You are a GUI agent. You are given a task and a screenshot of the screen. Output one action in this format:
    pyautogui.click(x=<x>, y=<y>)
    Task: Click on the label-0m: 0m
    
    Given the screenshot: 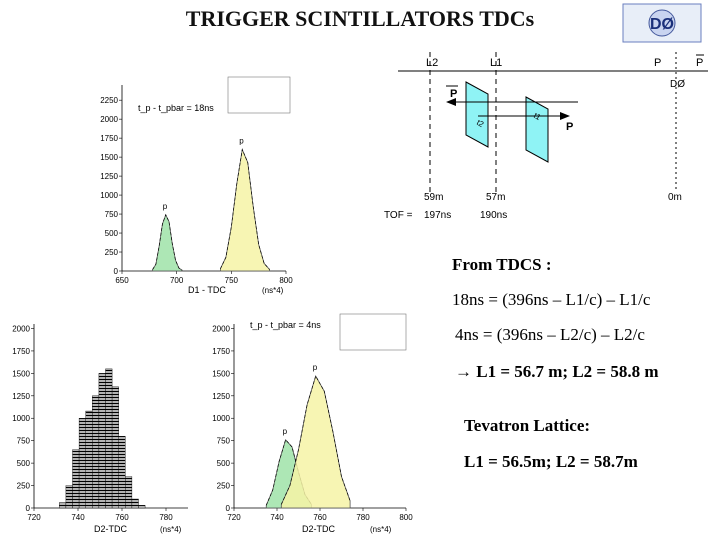 What is the action you would take?
    pyautogui.click(x=675, y=197)
    